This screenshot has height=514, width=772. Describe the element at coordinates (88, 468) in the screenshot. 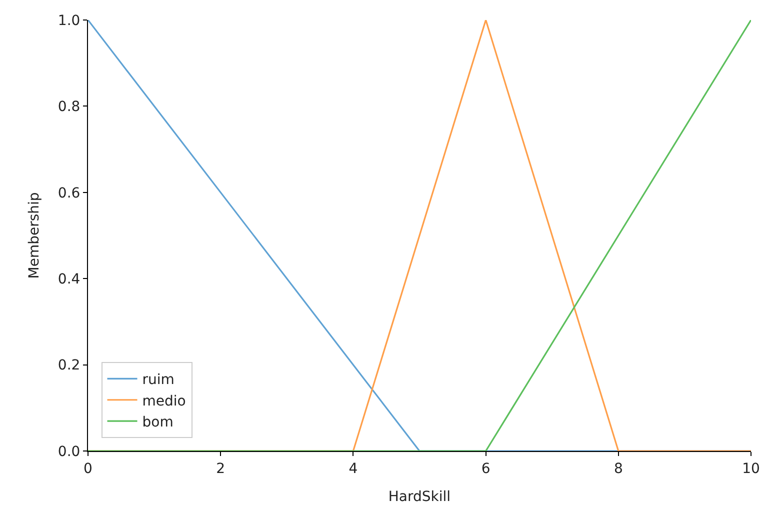

I see `x-tick-label: 0` at that location.